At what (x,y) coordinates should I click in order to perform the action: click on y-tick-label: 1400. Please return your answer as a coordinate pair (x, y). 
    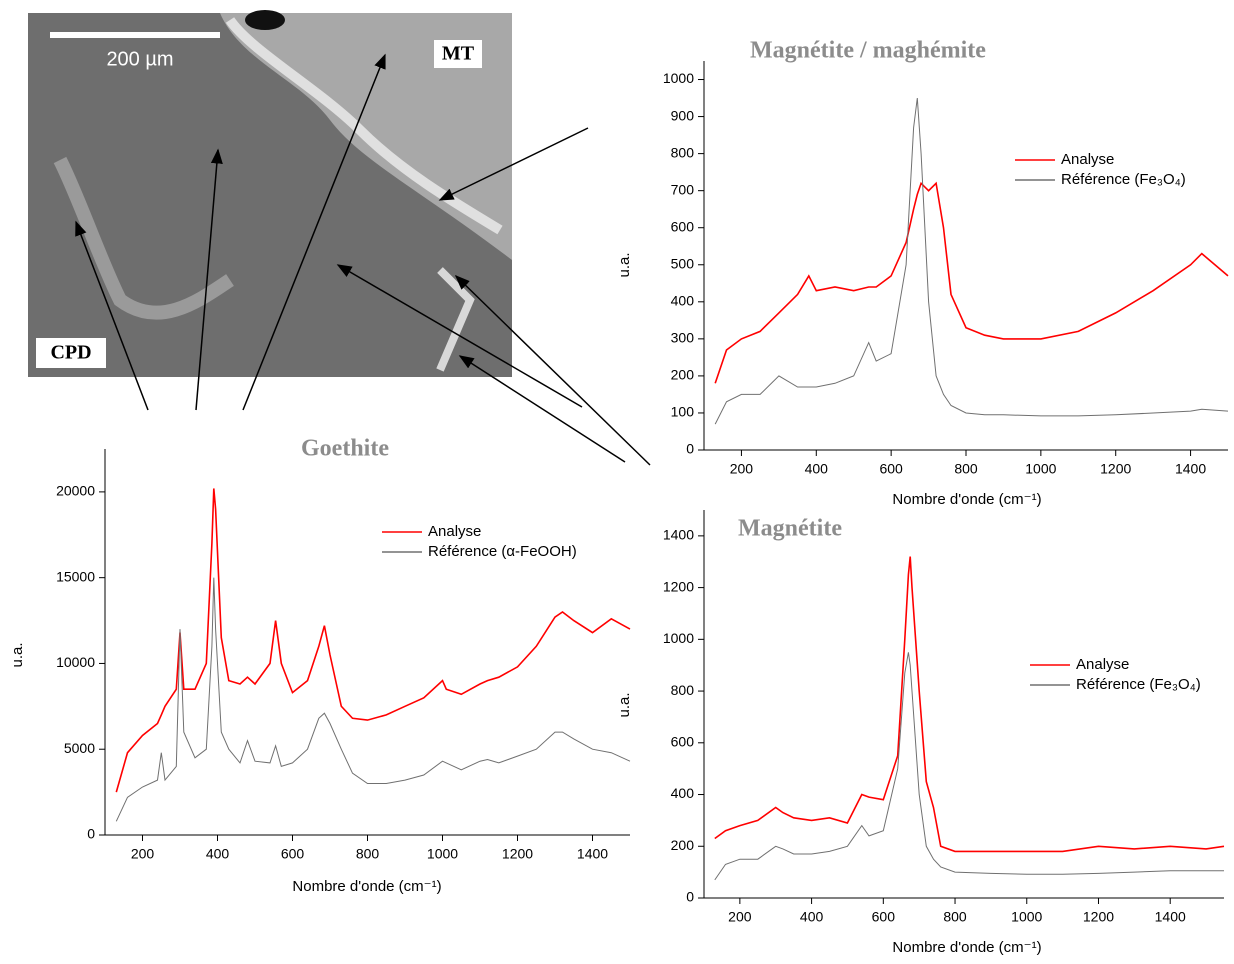
    Looking at the image, I should click on (678, 535).